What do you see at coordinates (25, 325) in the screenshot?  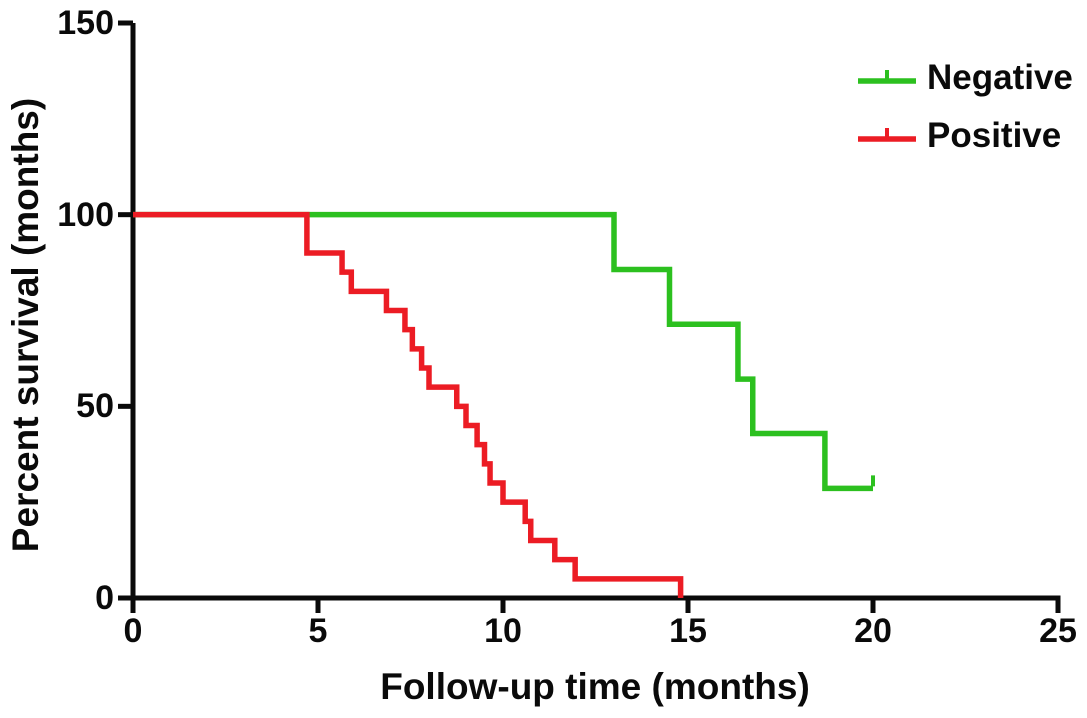 I see `y-axis-title: Percent survival (months)` at bounding box center [25, 325].